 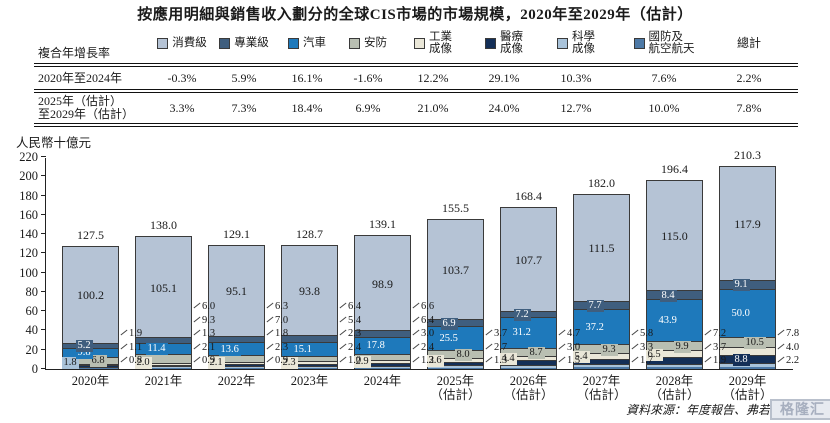 I want to click on segment-label-automotive: 15.1, so click(x=302, y=349).